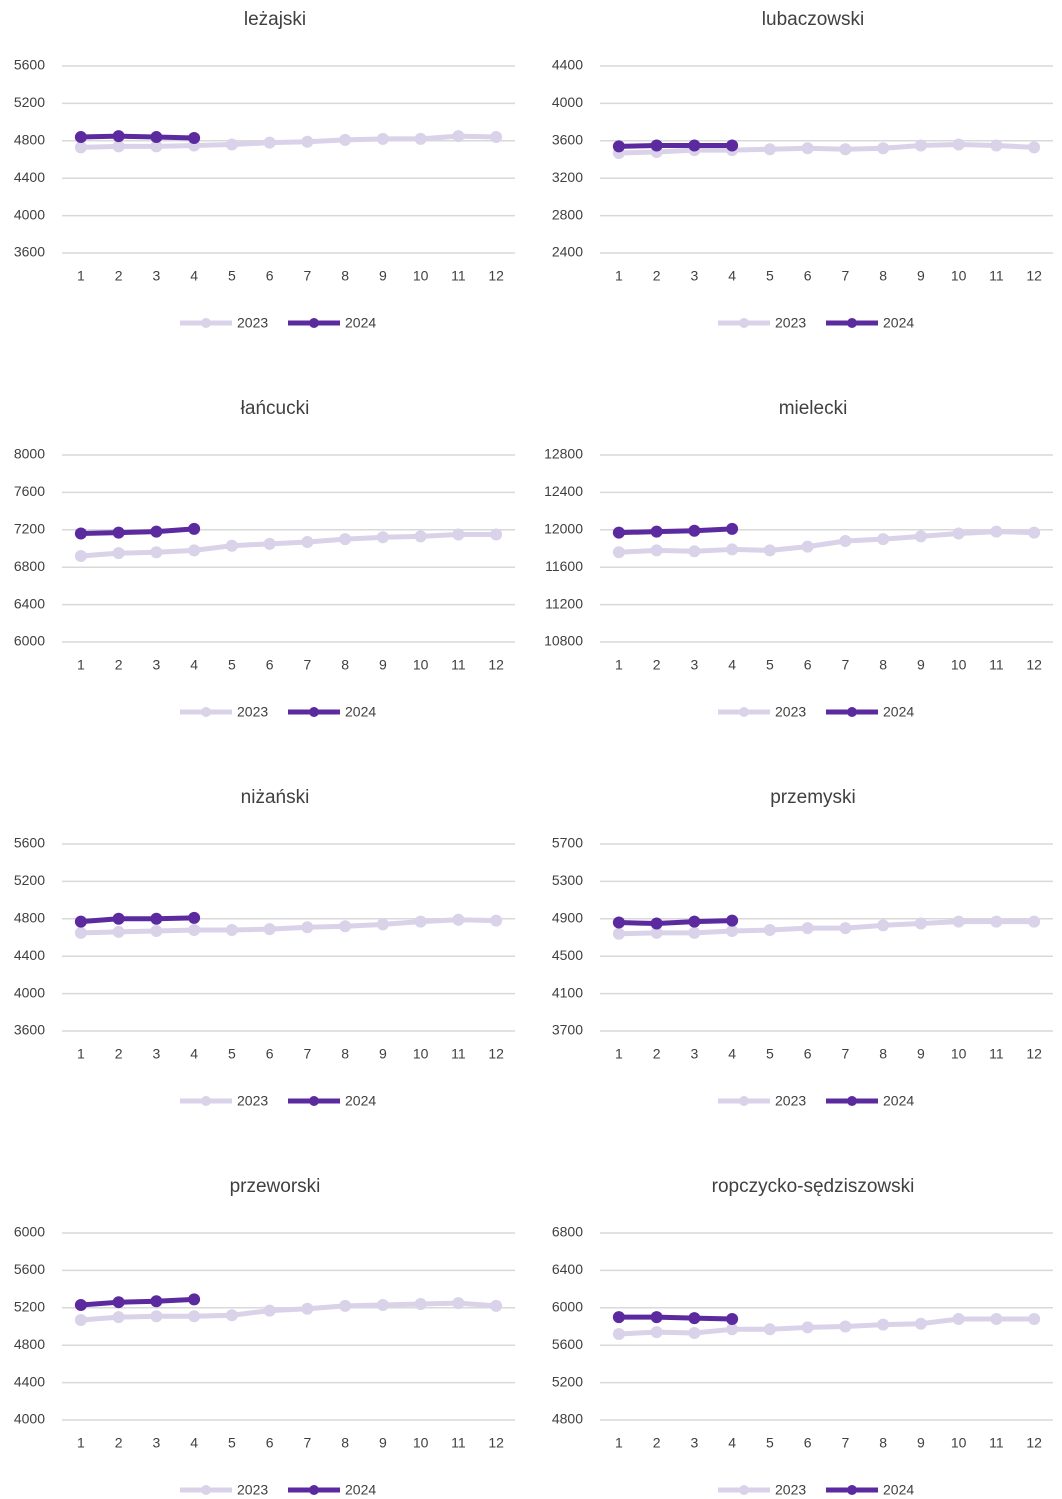 This screenshot has width=1062, height=1499. I want to click on chart-title: mielecki, so click(813, 408).